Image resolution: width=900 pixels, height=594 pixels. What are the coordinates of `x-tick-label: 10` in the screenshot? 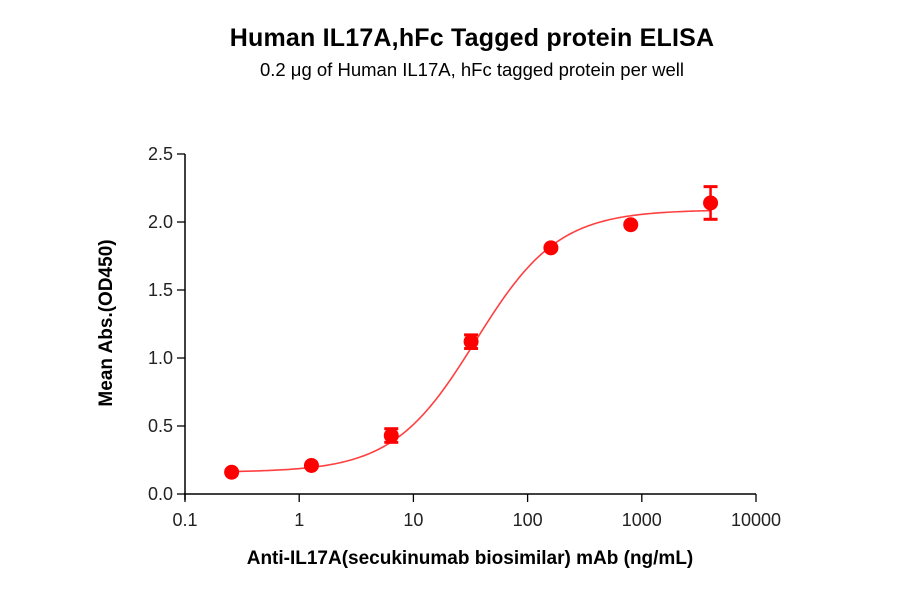 It's located at (413, 520).